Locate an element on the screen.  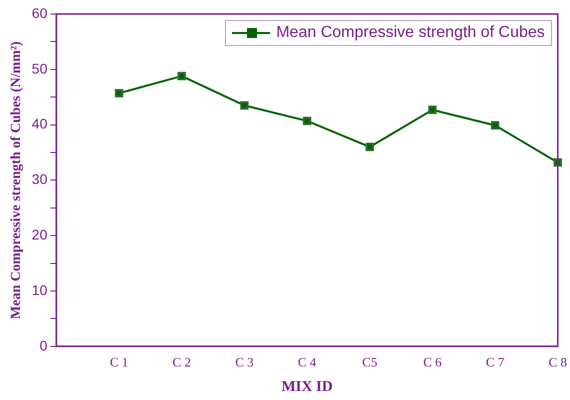
x-tick-label: C 1 is located at coordinates (119, 362).